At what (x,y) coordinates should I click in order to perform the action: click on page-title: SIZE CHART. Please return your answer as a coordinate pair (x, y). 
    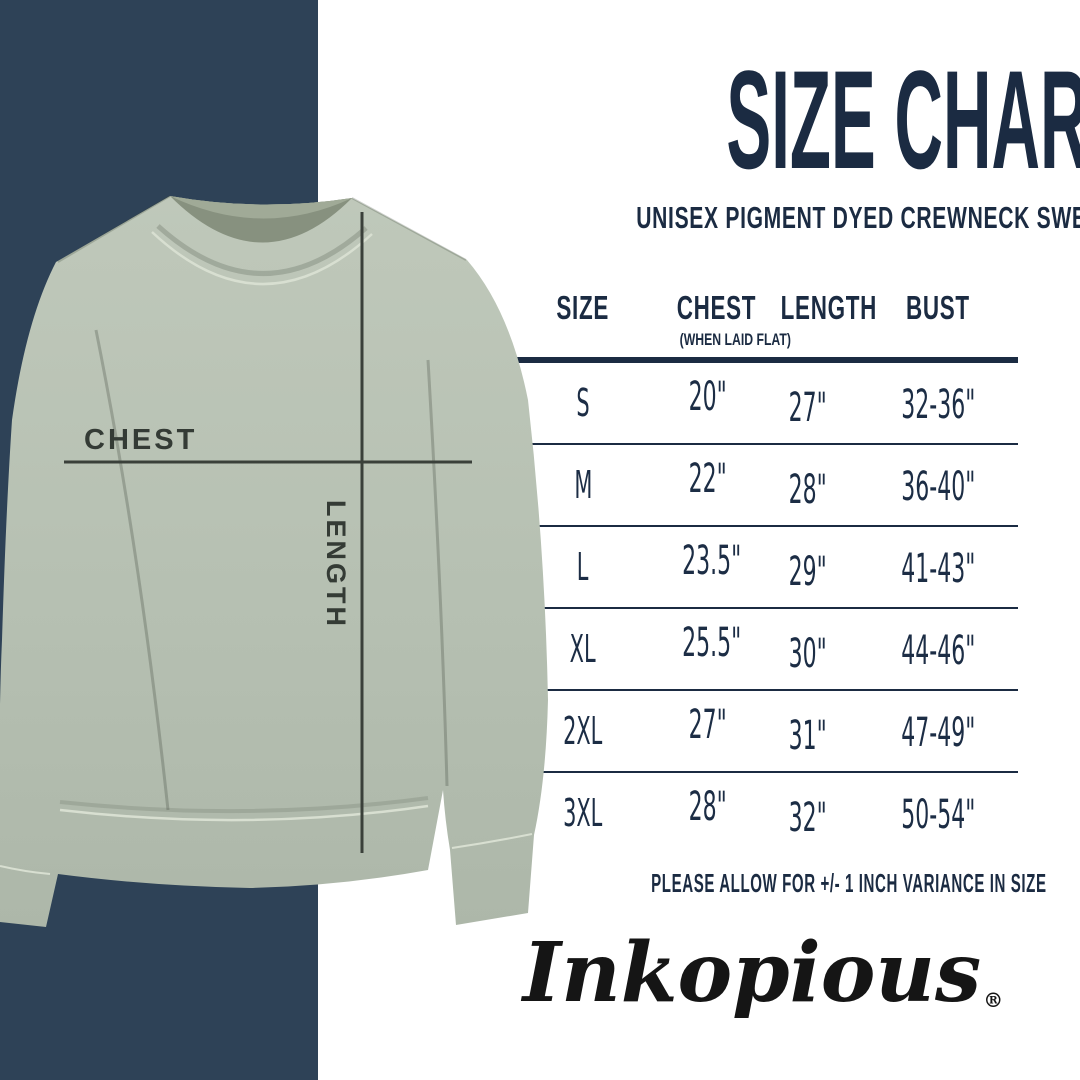
    Looking at the image, I should click on (794, 120).